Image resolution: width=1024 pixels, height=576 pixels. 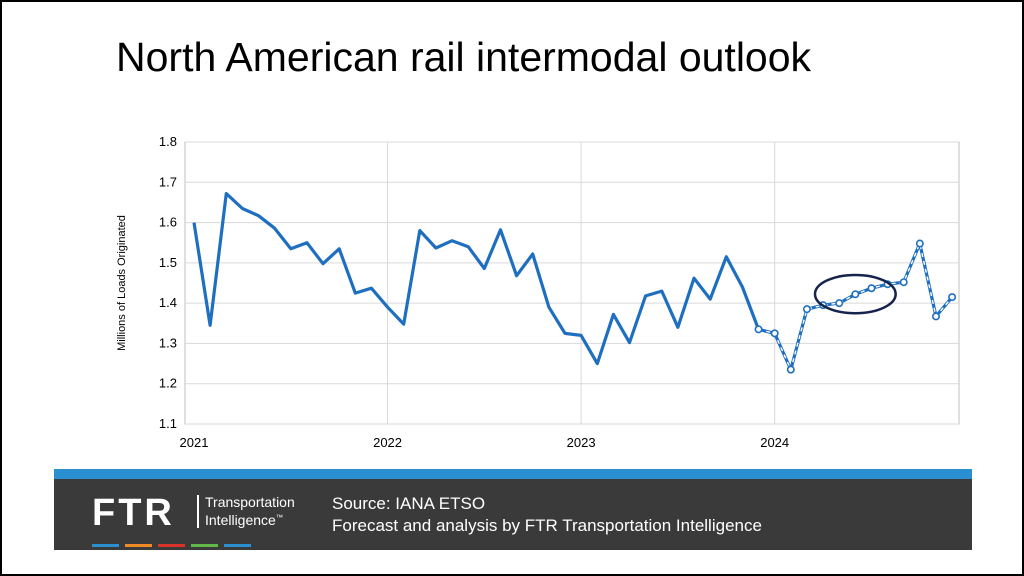 I want to click on x-tick-label: 2021, so click(x=194, y=442).